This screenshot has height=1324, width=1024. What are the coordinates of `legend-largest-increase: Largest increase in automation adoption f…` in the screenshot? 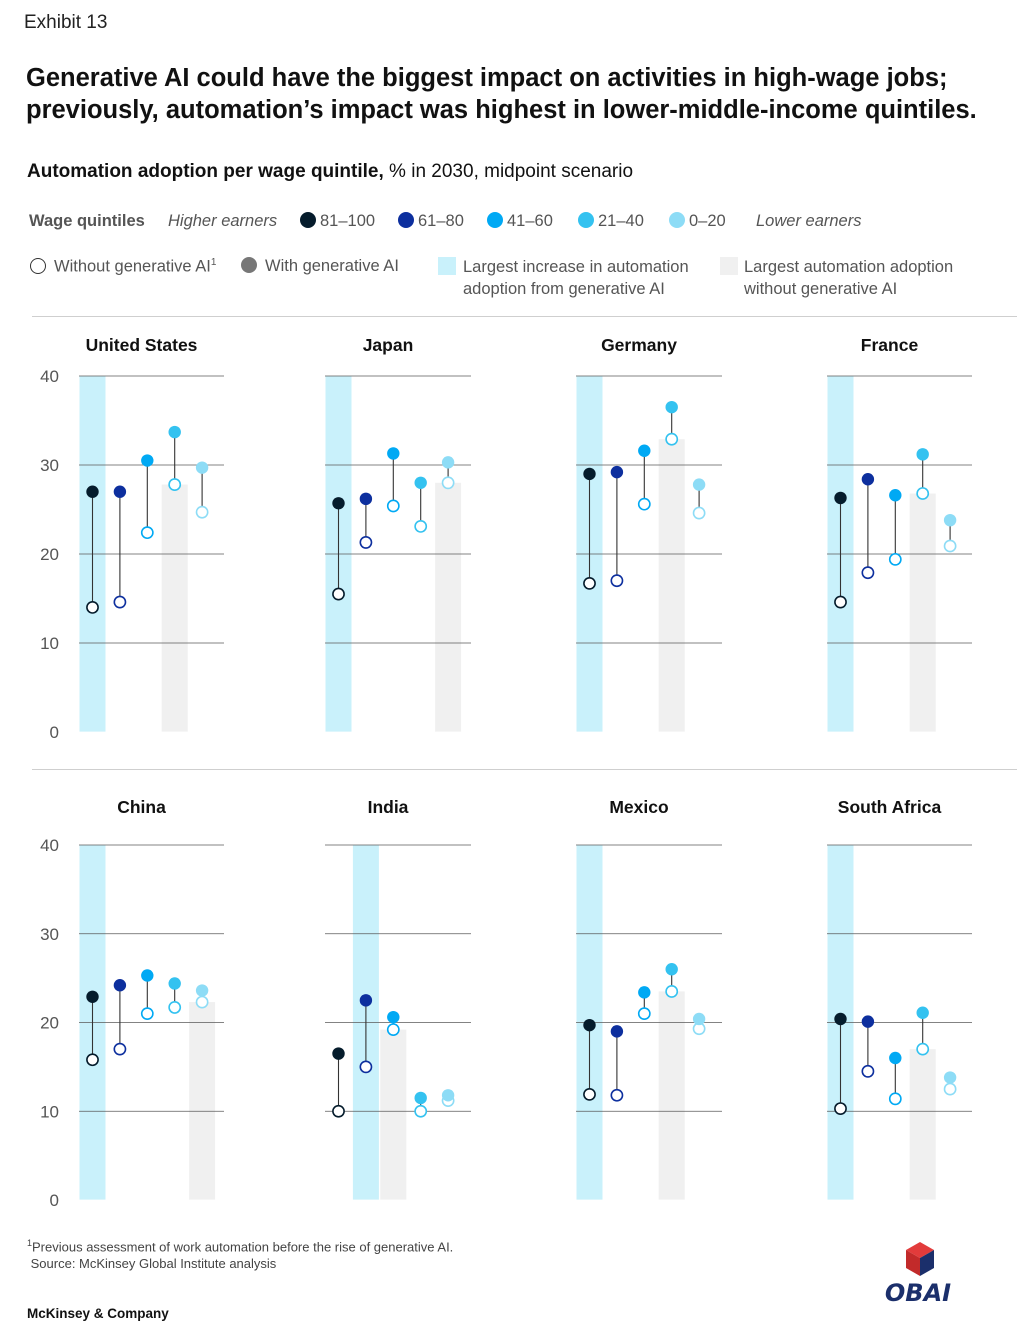 It's located at (576, 278).